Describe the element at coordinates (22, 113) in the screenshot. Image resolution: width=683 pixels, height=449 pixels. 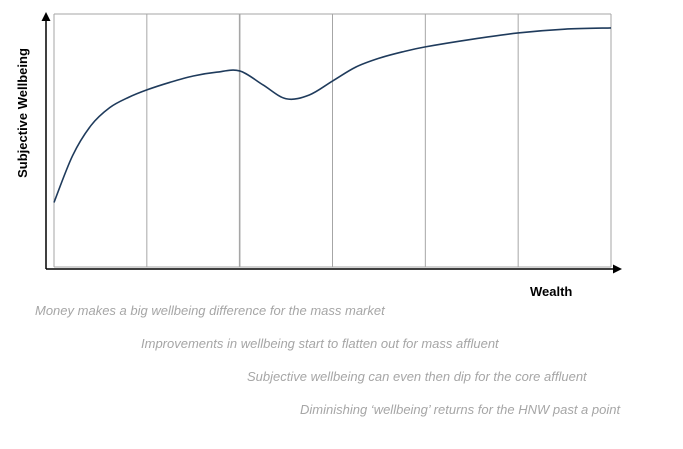
I see `y-axis-title: Subjective Wellbeing` at that location.